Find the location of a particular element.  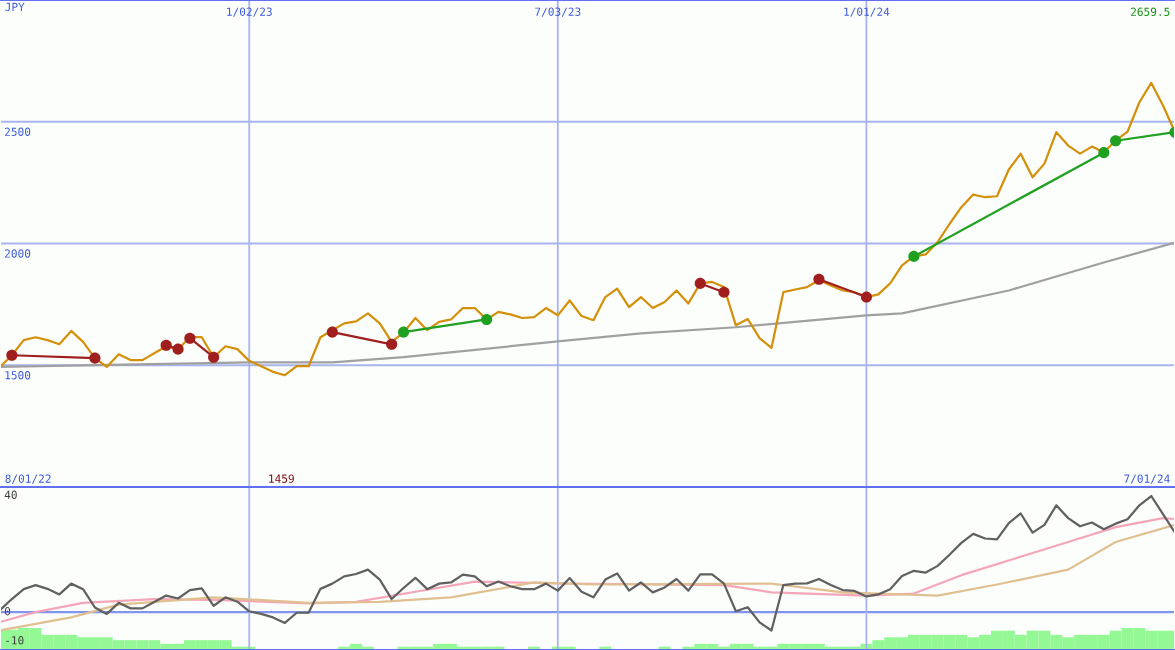

x-tick-label: 1/02/23 is located at coordinates (249, 12).